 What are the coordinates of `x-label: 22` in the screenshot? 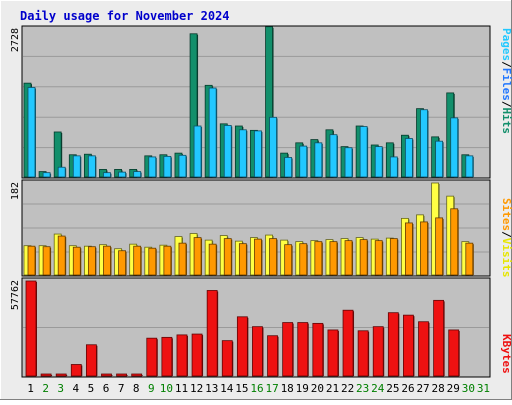 It's located at (347, 388).